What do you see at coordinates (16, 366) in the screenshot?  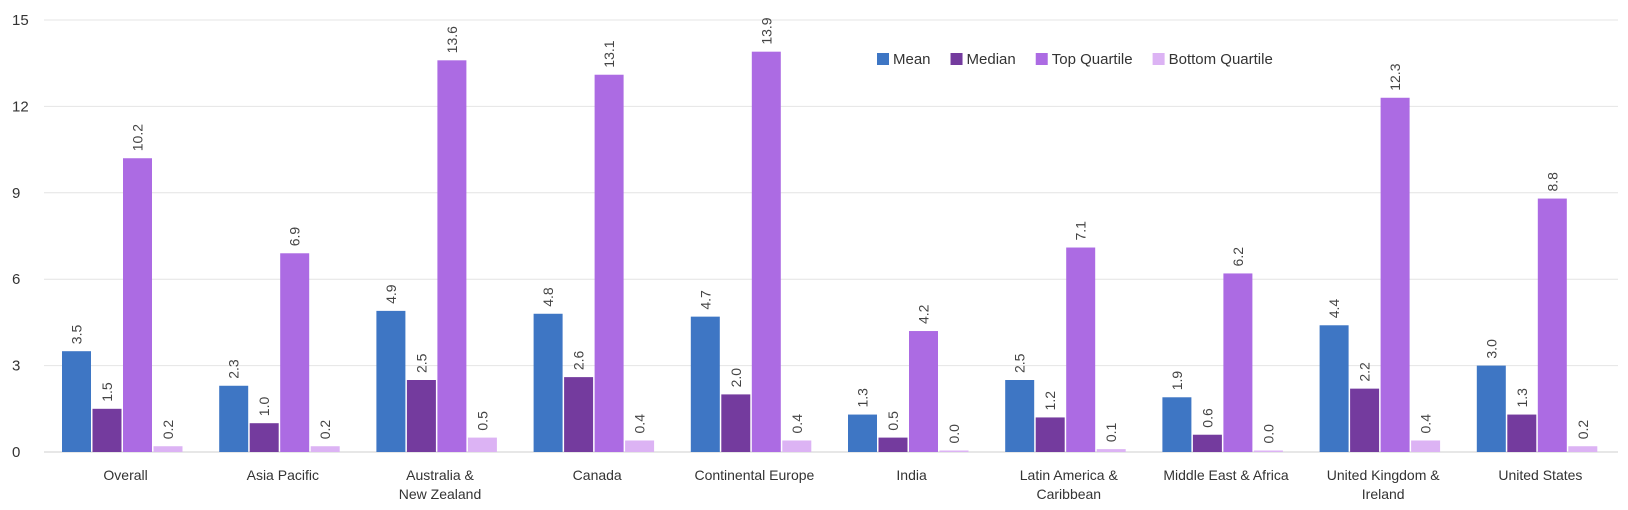 I see `y-tick-label: 3` at bounding box center [16, 366].